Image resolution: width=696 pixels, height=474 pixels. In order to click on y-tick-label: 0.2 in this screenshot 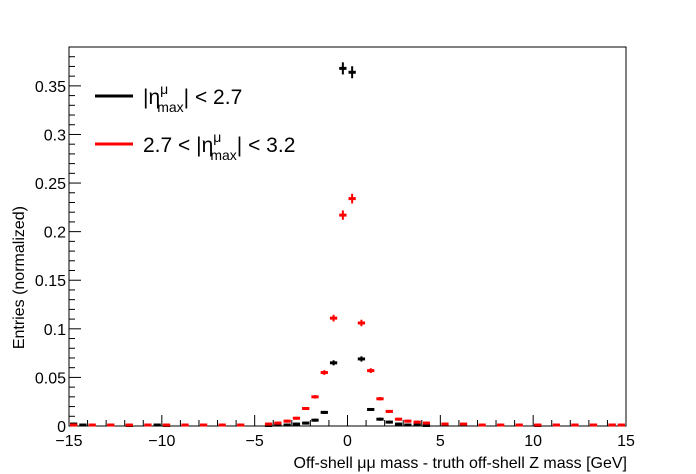, I will do `click(55, 233)`.